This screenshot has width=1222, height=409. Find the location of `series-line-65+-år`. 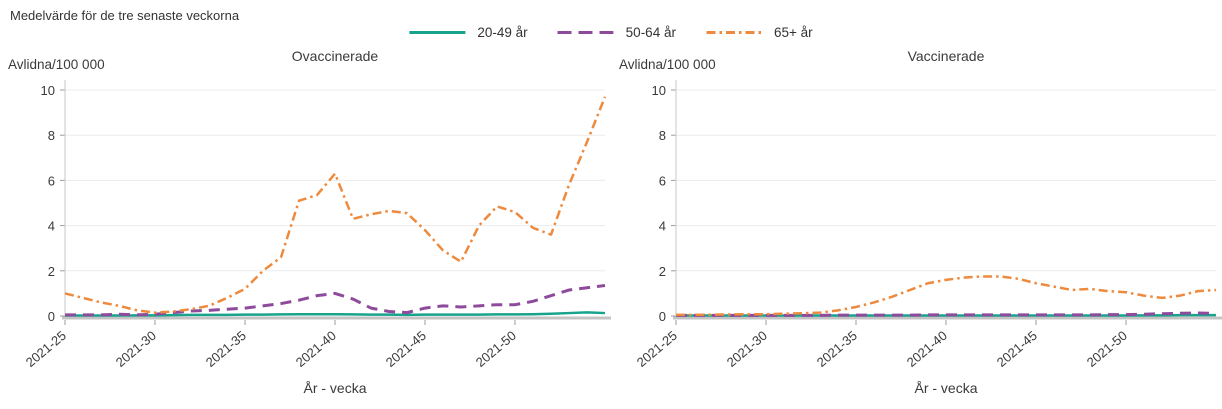

series-line-65+-år is located at coordinates (946, 296).